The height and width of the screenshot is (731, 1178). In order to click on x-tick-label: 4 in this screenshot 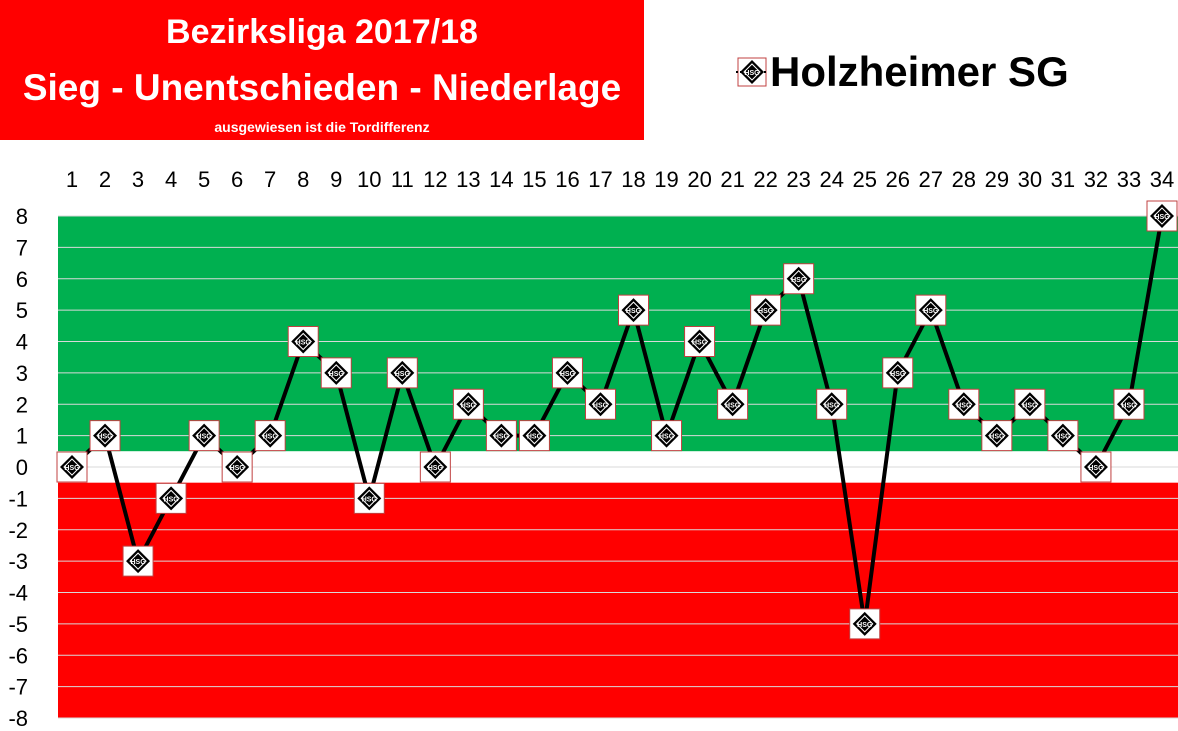, I will do `click(171, 179)`.